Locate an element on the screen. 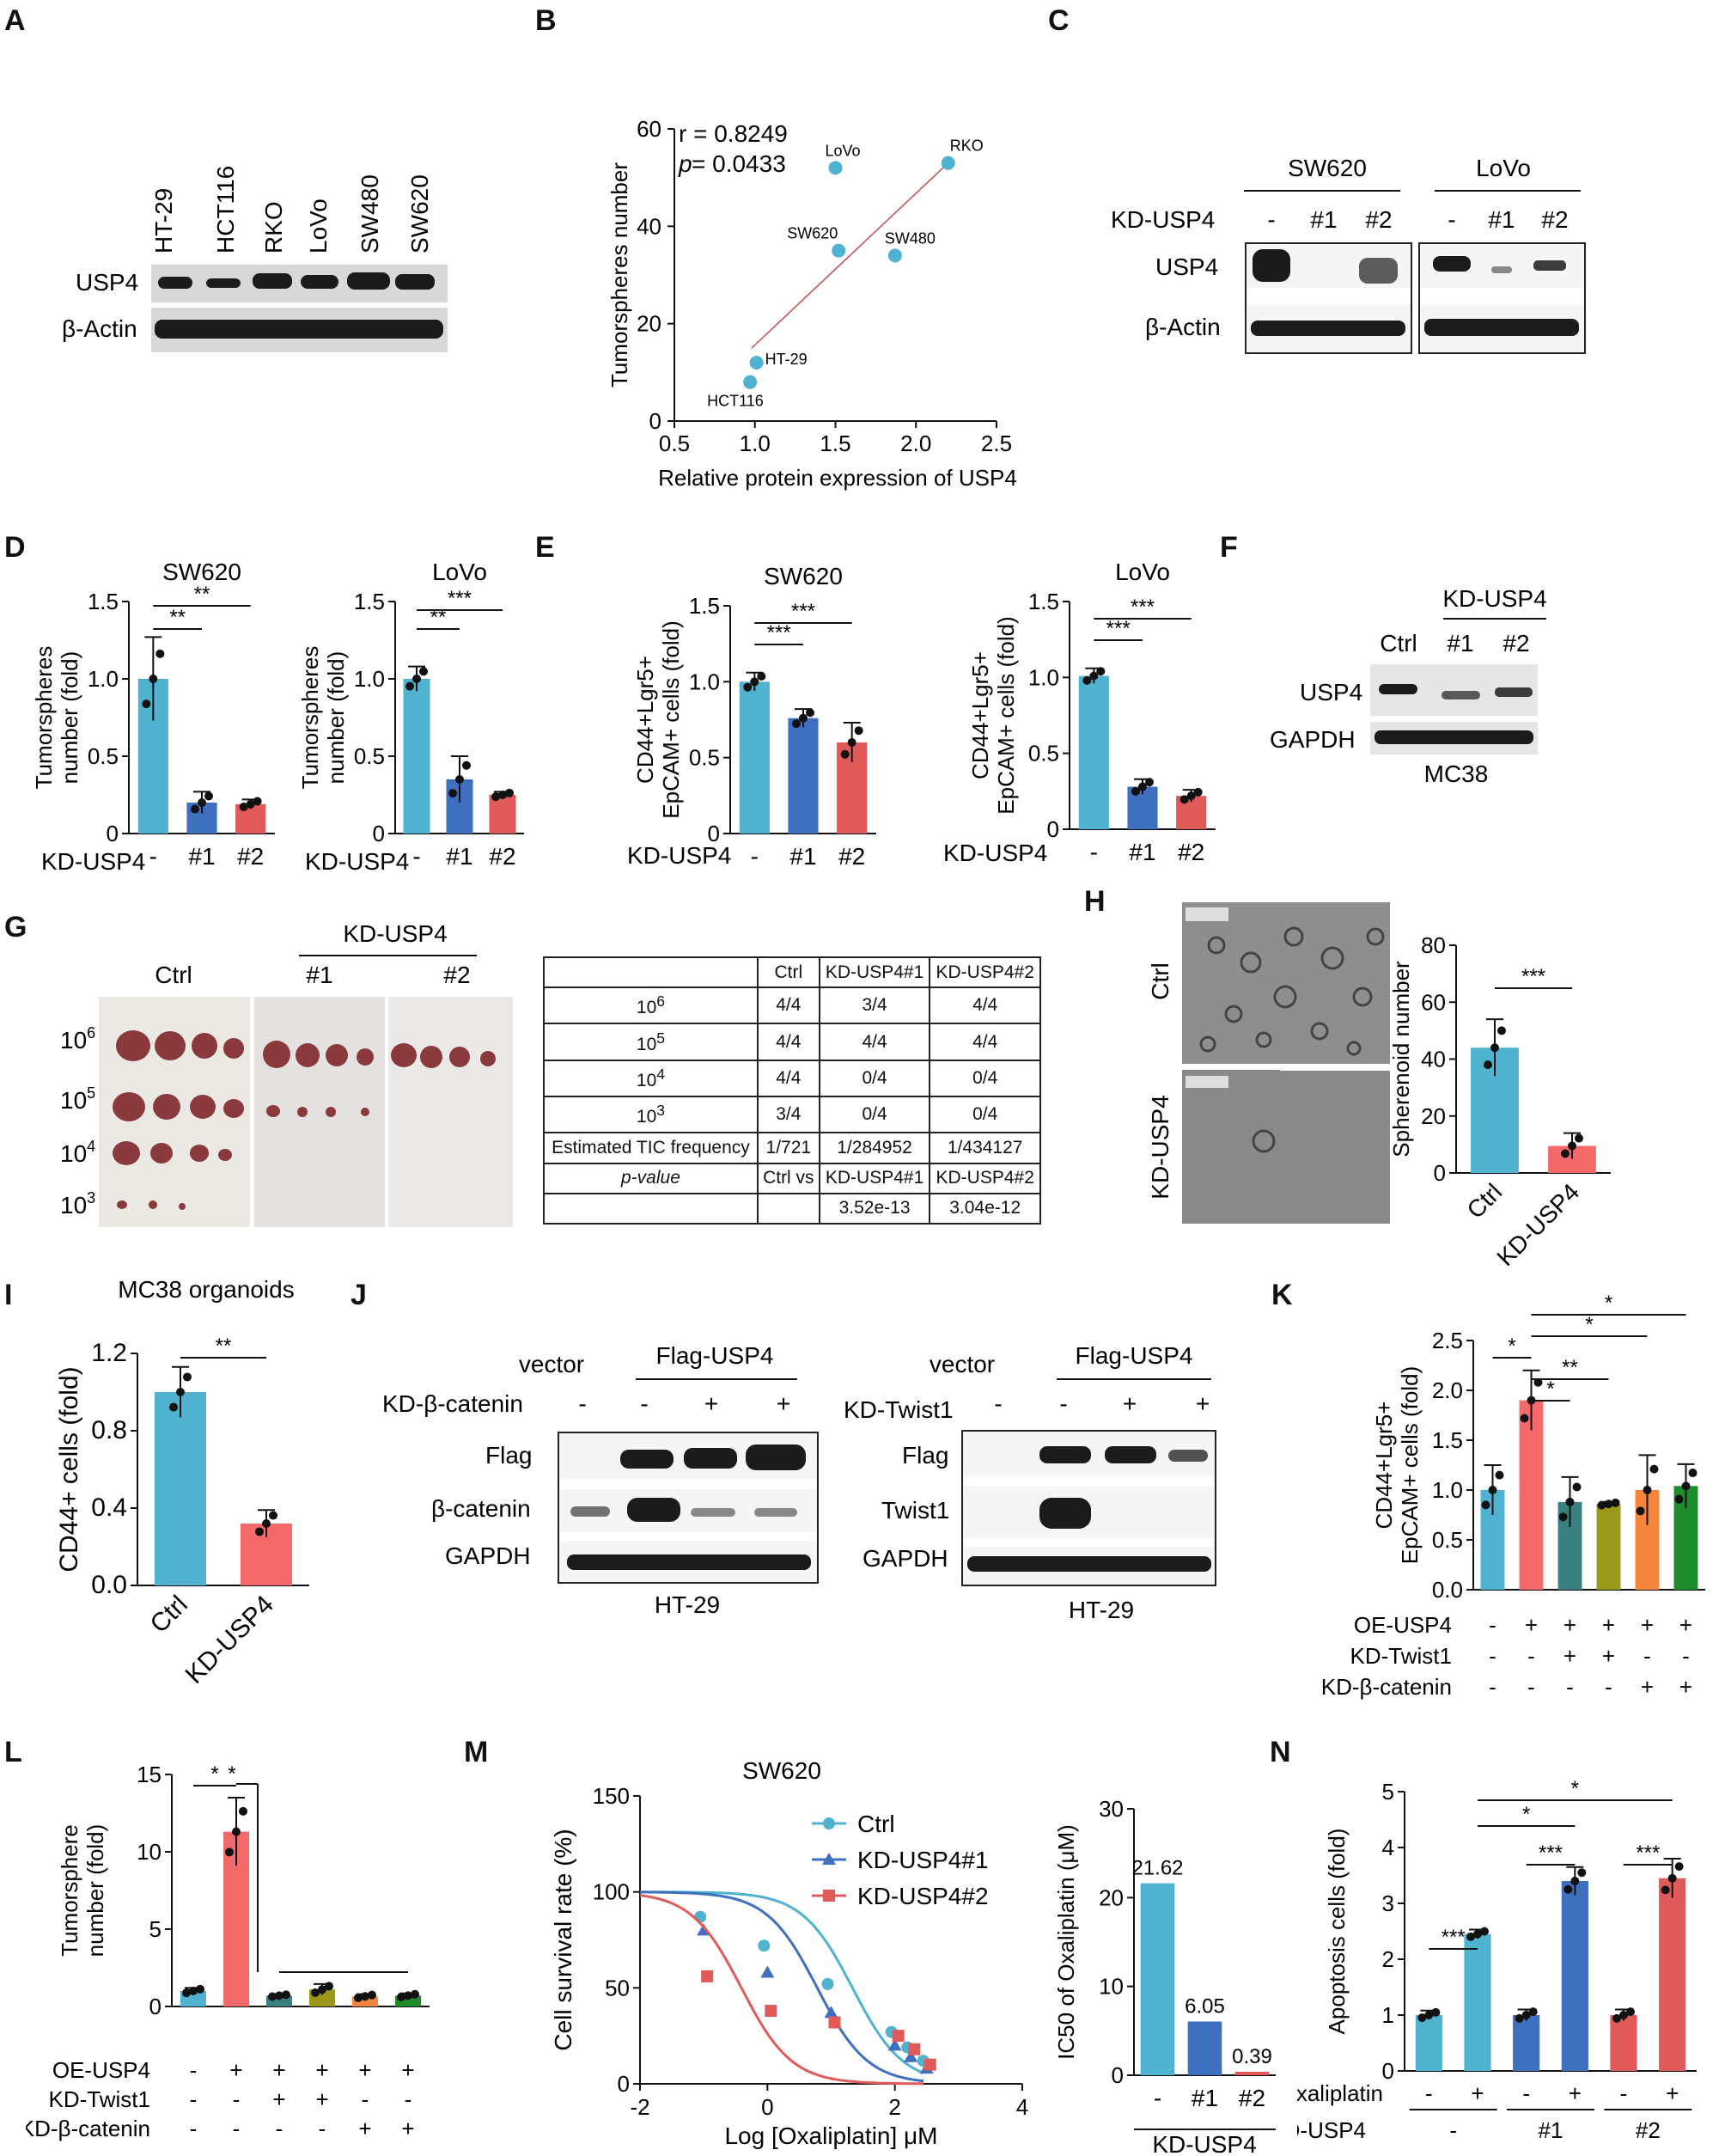 This screenshot has width=1725, height=2156. table-cell: 103 is located at coordinates (651, 1115).